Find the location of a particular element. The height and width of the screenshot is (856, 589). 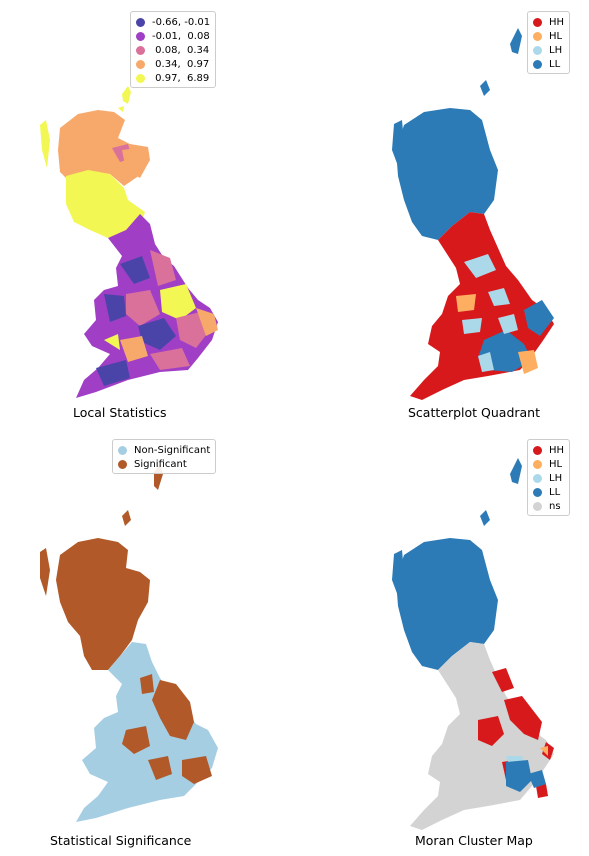

legend-label: 0.08, 0.34 is located at coordinates (181, 50).